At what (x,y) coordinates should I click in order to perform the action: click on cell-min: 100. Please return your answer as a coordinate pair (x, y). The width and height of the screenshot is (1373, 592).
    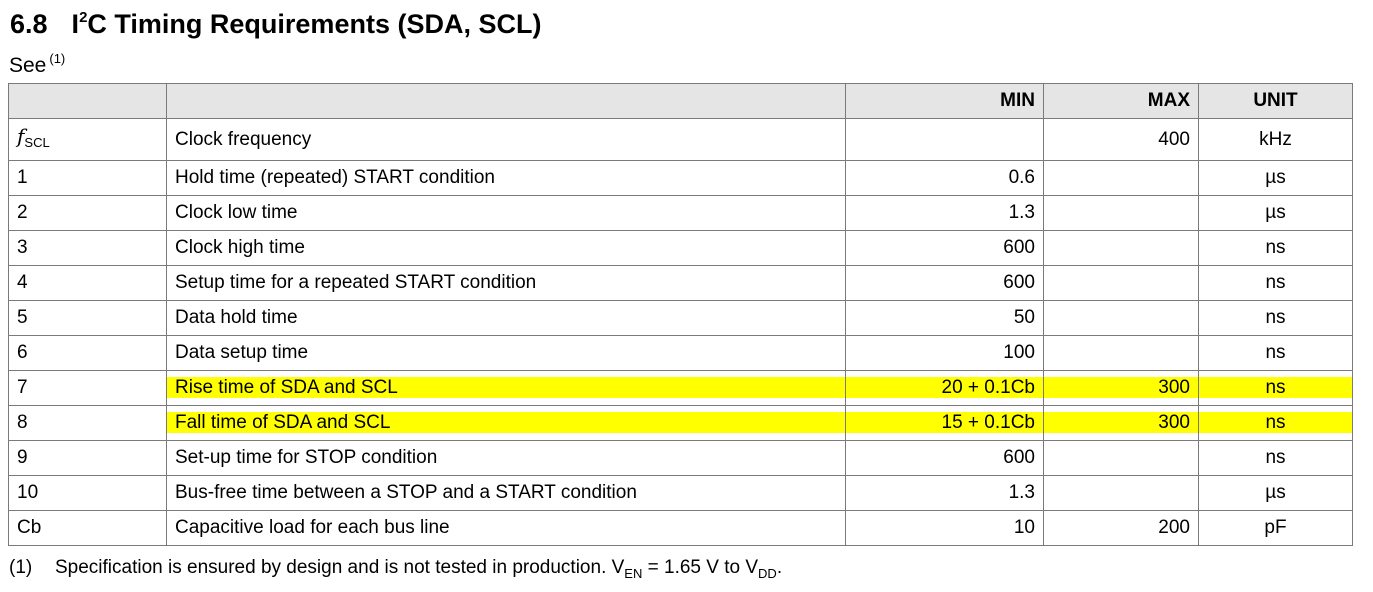
    Looking at the image, I should click on (944, 353).